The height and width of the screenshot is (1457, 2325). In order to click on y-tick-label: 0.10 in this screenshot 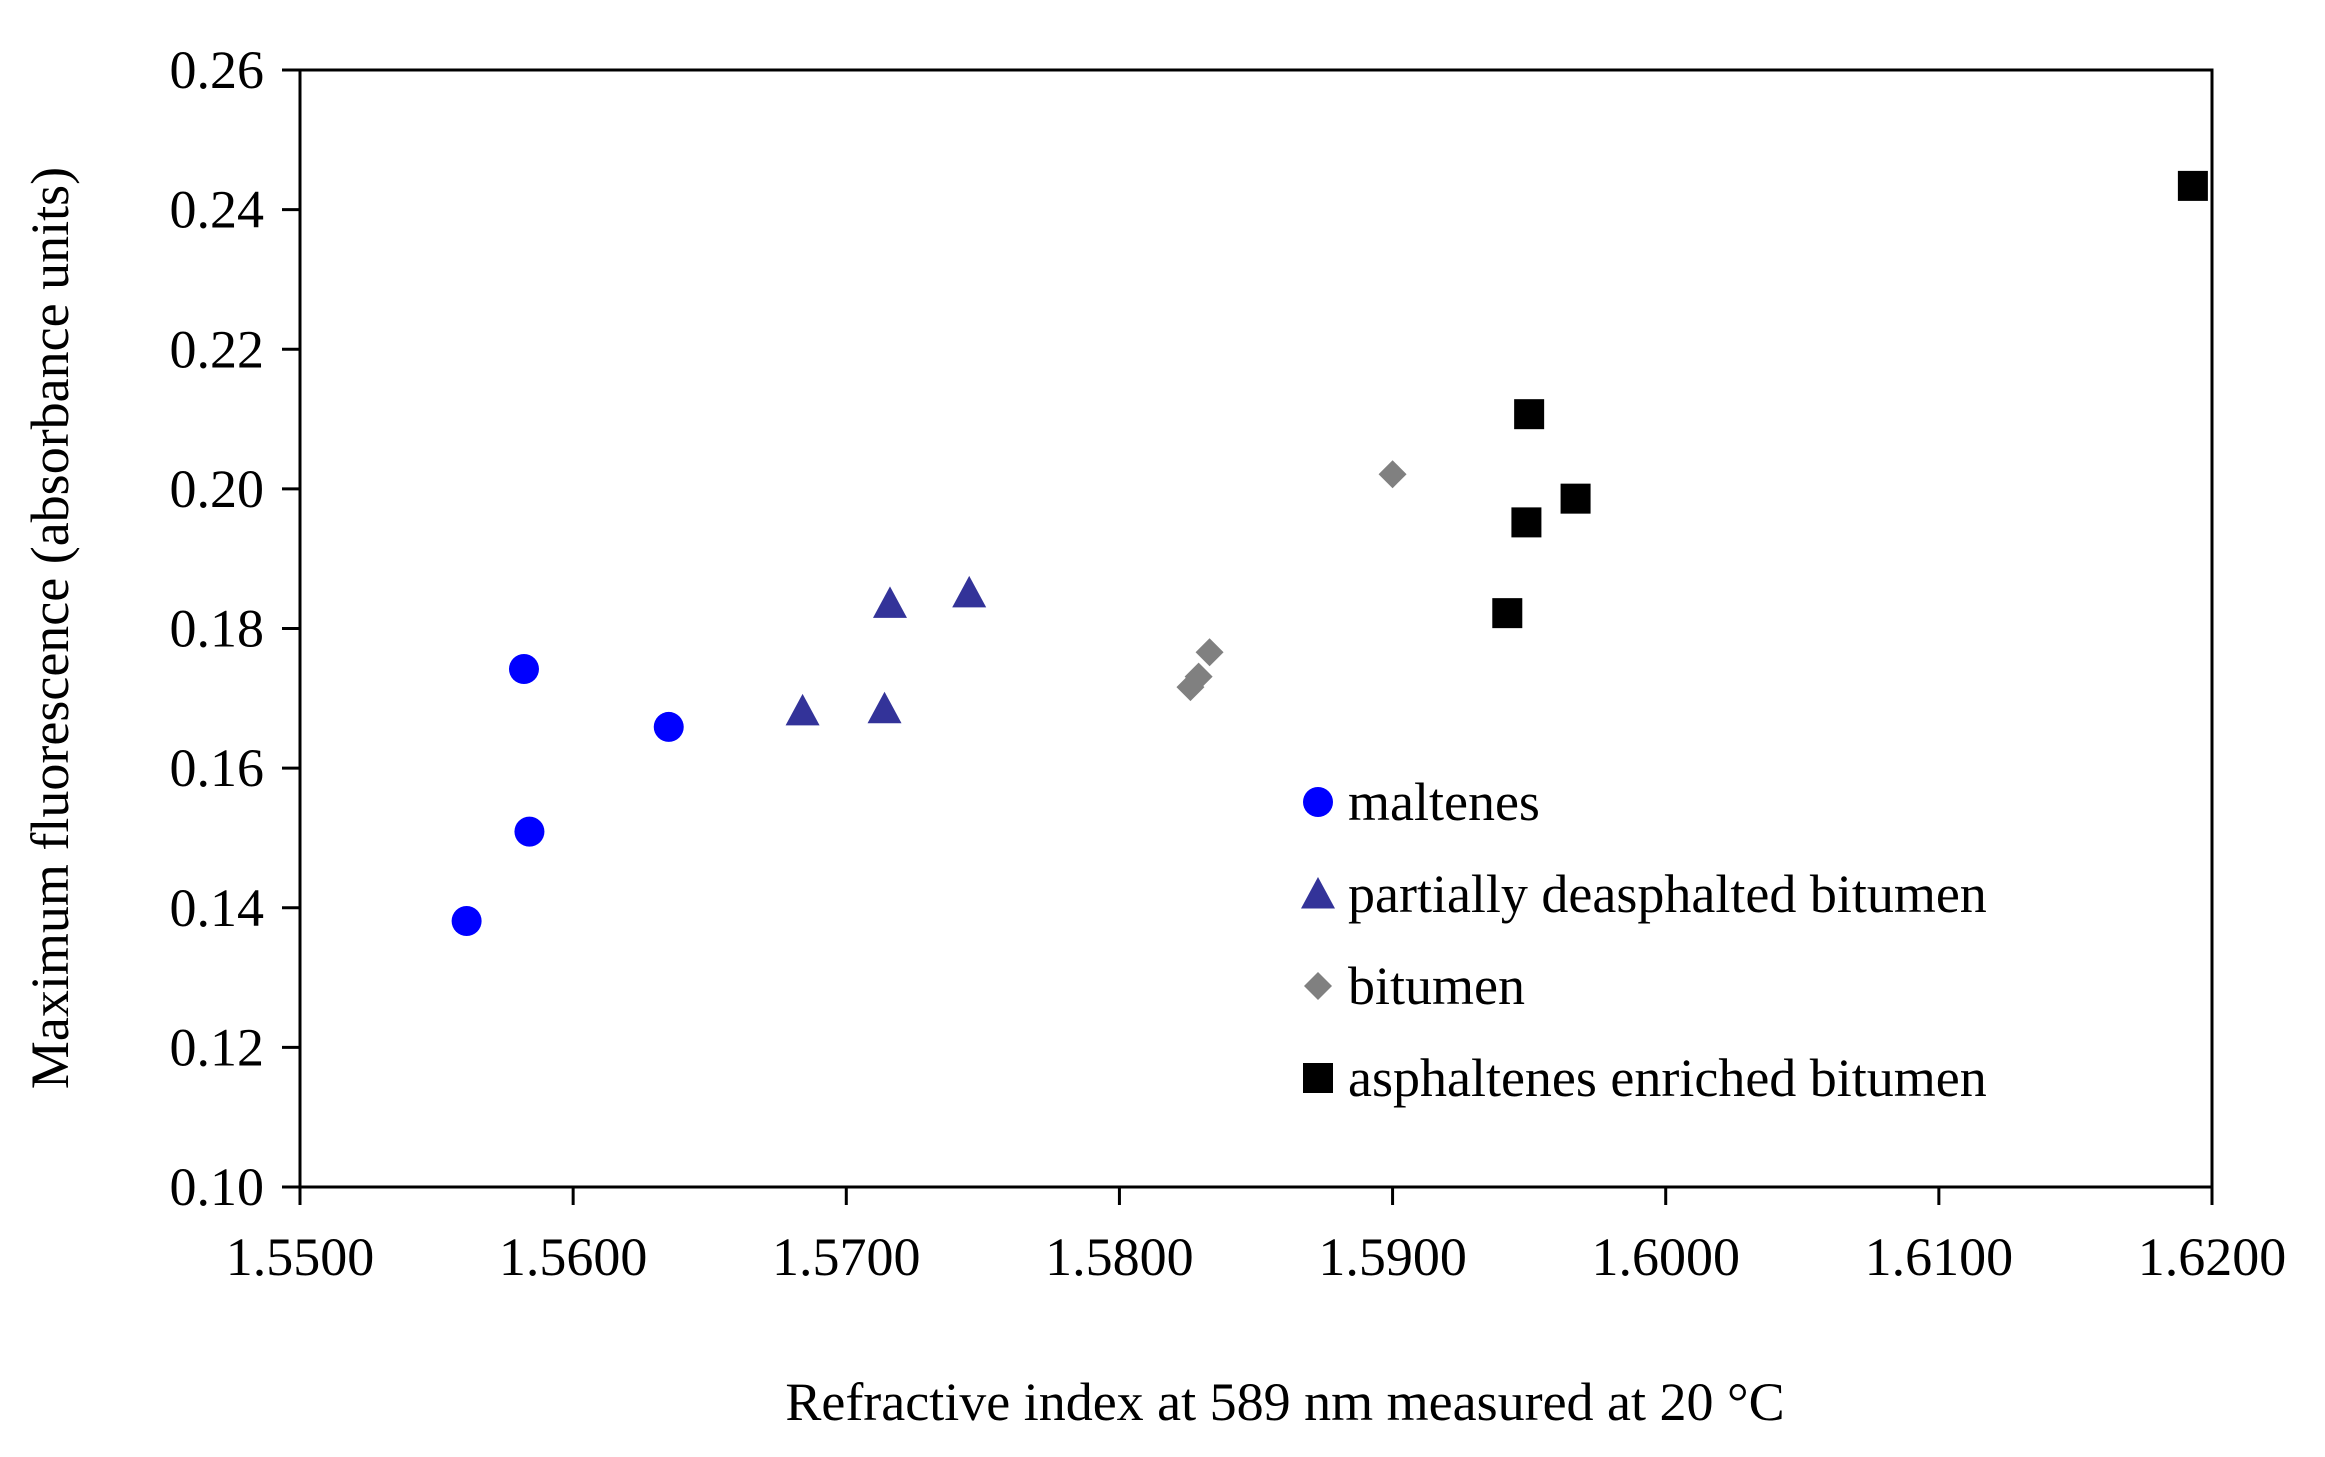, I will do `click(217, 1187)`.